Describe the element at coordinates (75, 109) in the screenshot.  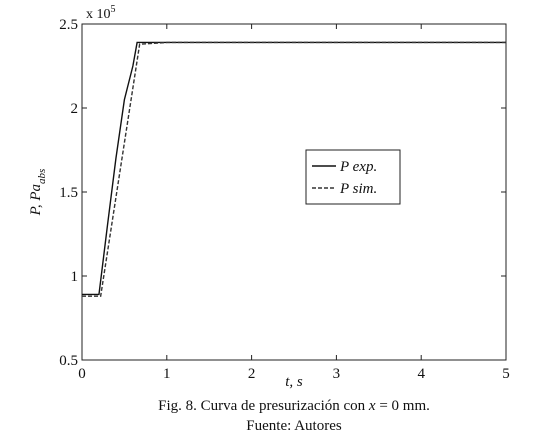
I see `y-tick-label: 2` at that location.